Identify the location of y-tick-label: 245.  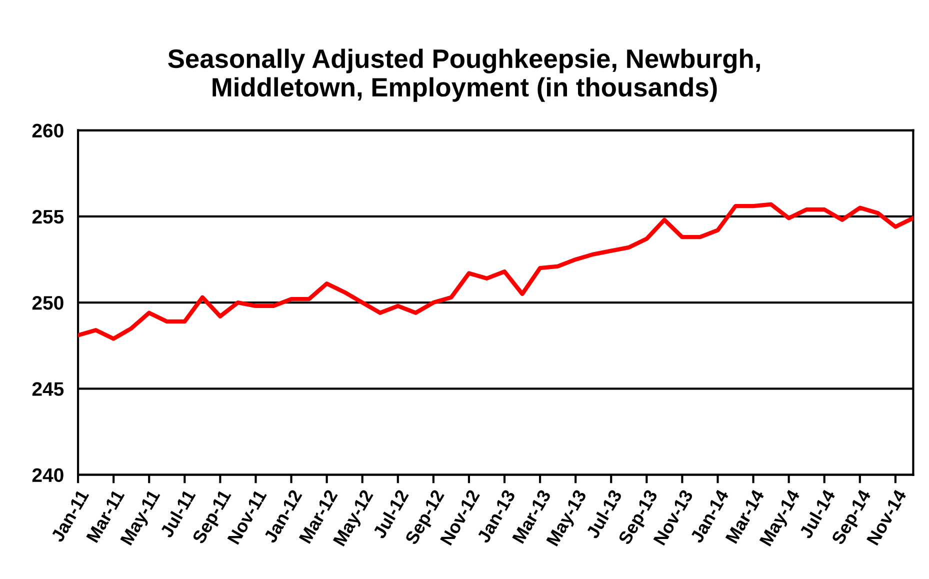
(48, 389).